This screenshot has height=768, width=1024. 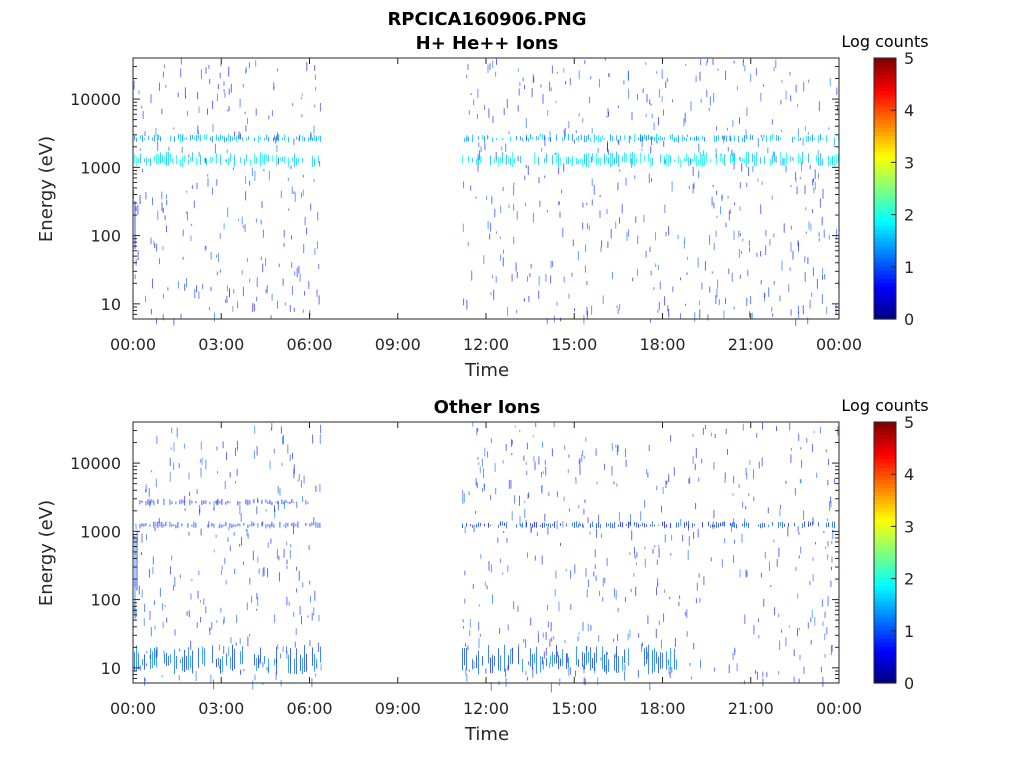 I want to click on x-tick-label: 12:00, so click(x=486, y=344).